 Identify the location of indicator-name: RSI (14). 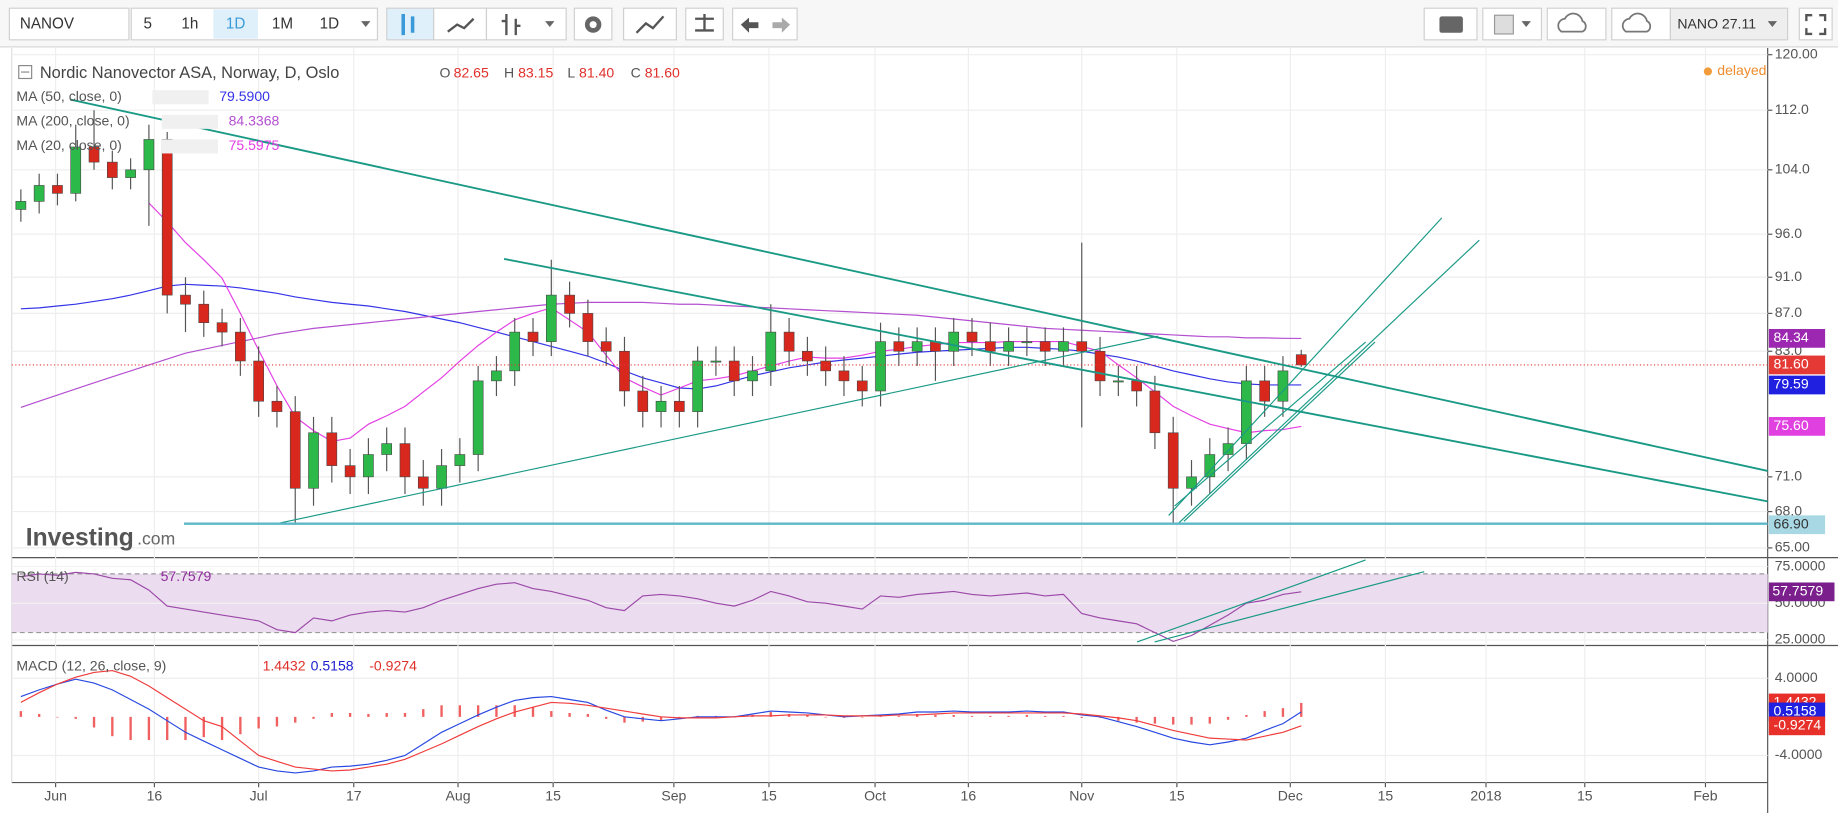
(42, 576).